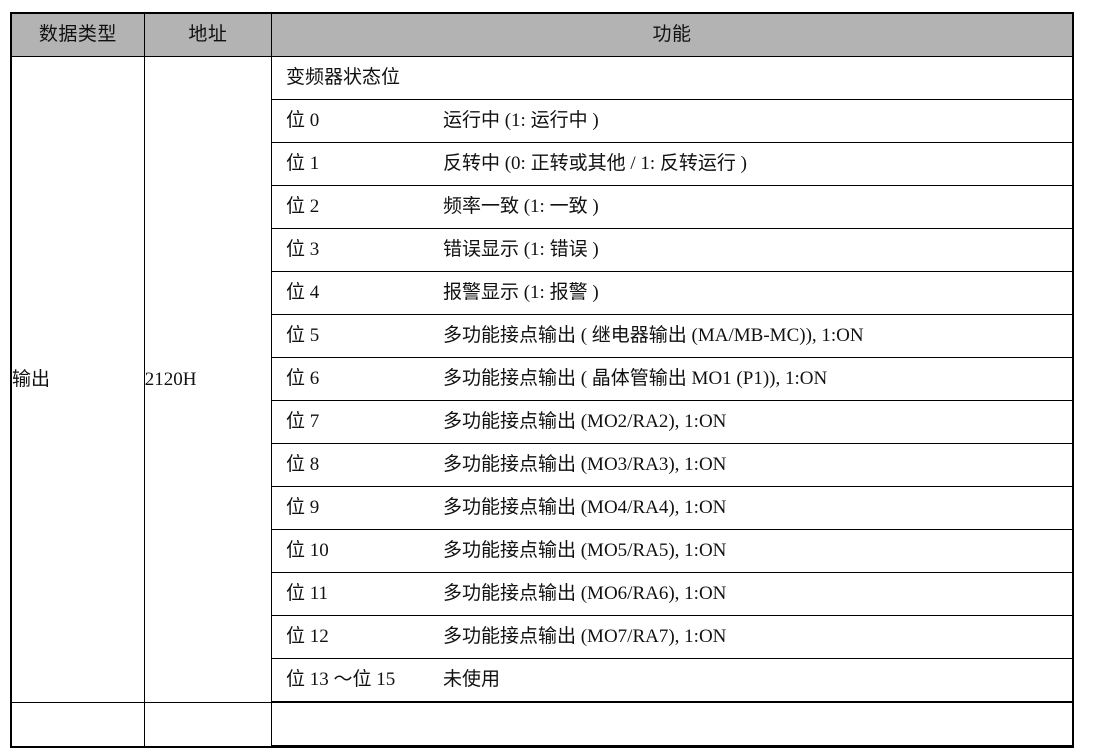  I want to click on bit-description: 多功能接点输出 ( 晶体管输出 MO1 (P1)), 1:ON, so click(750, 379).